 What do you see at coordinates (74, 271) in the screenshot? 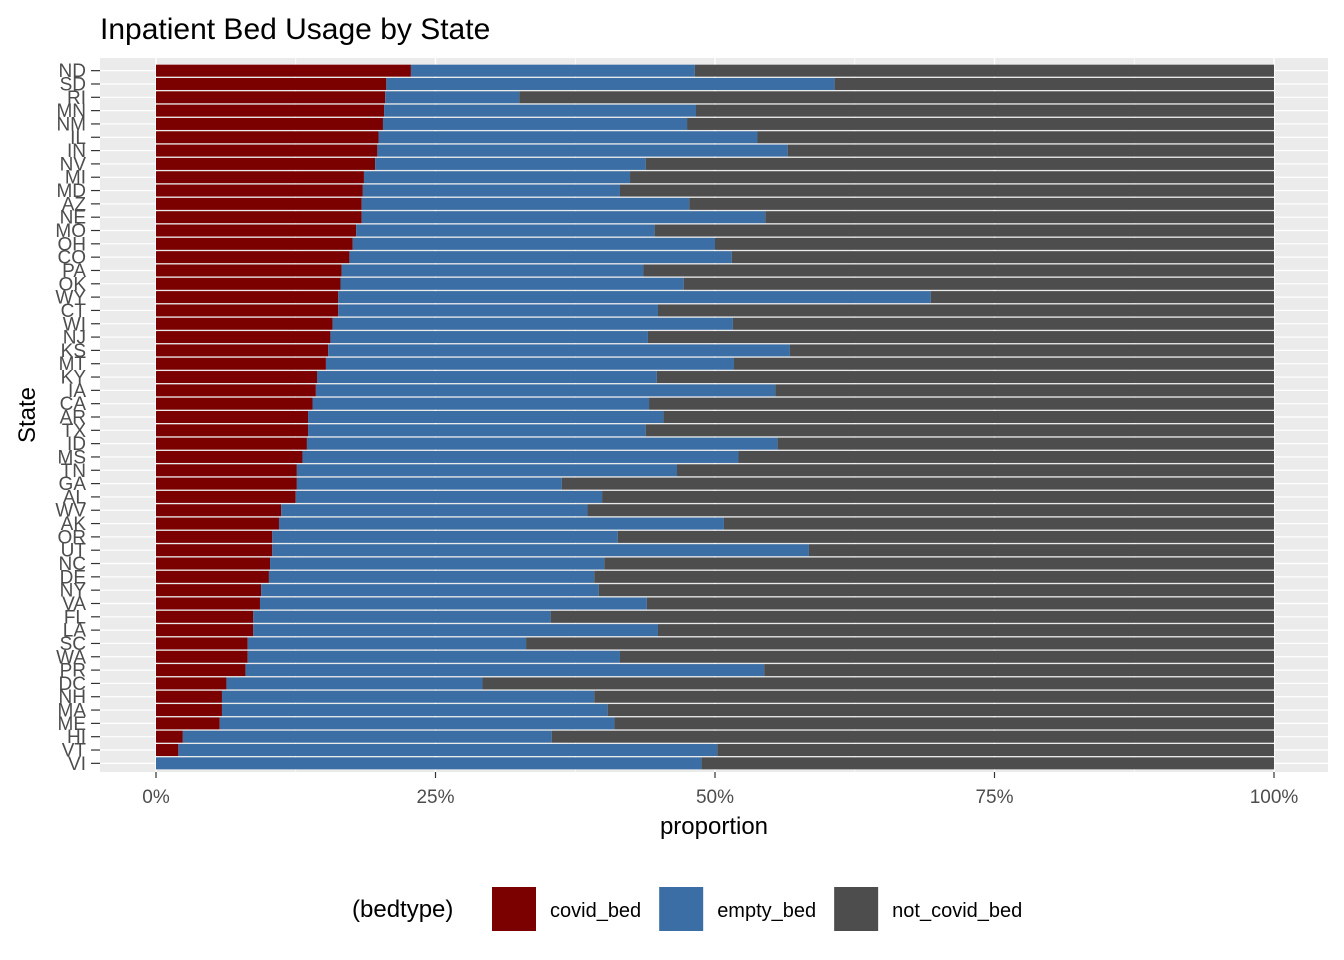
I see `y-tick-label: PA` at bounding box center [74, 271].